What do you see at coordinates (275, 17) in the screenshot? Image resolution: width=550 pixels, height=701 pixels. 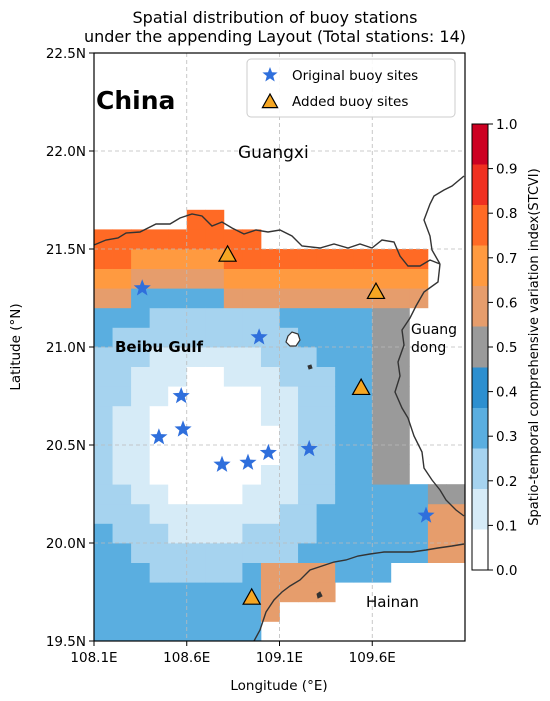 I see `map-title-line-1: Spatial distribution of buoy stations` at bounding box center [275, 17].